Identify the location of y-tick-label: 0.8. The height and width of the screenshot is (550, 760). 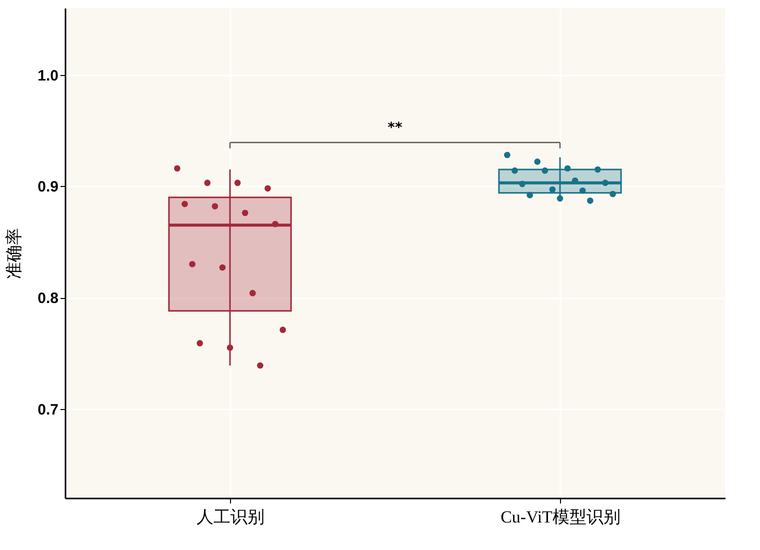
(48, 299).